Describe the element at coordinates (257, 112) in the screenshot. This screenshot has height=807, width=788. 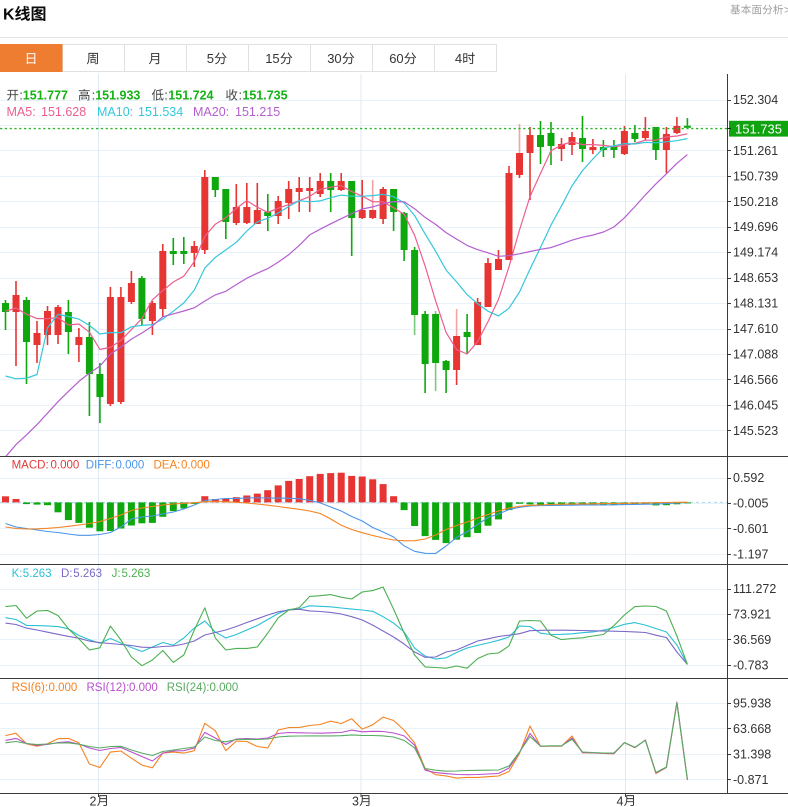
I see `svg-text: 151.215` at that location.